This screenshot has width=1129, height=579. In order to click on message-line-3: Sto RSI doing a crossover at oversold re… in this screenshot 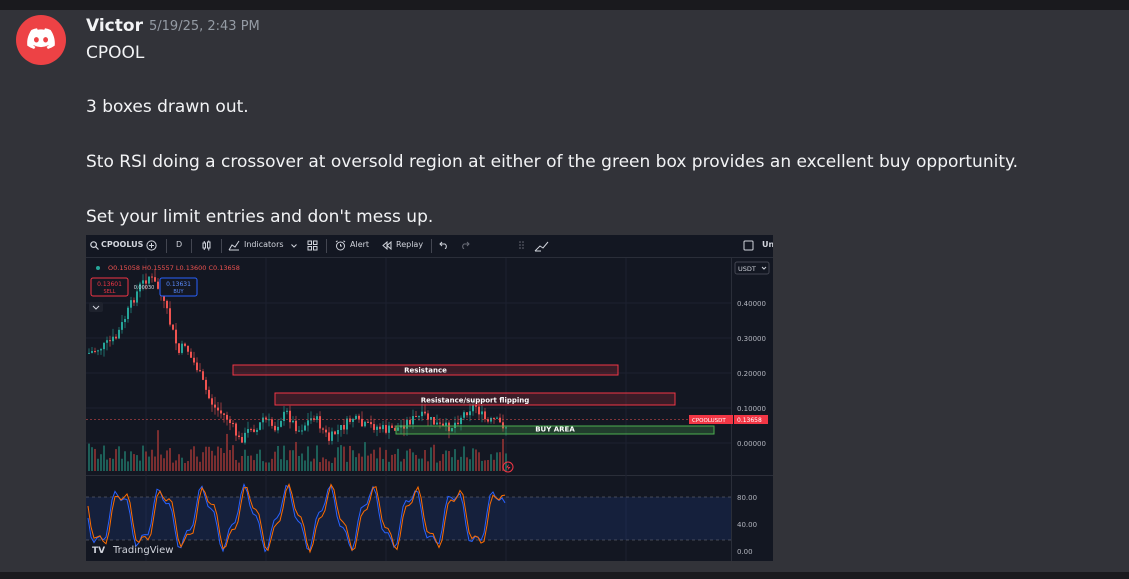, I will do `click(552, 162)`.